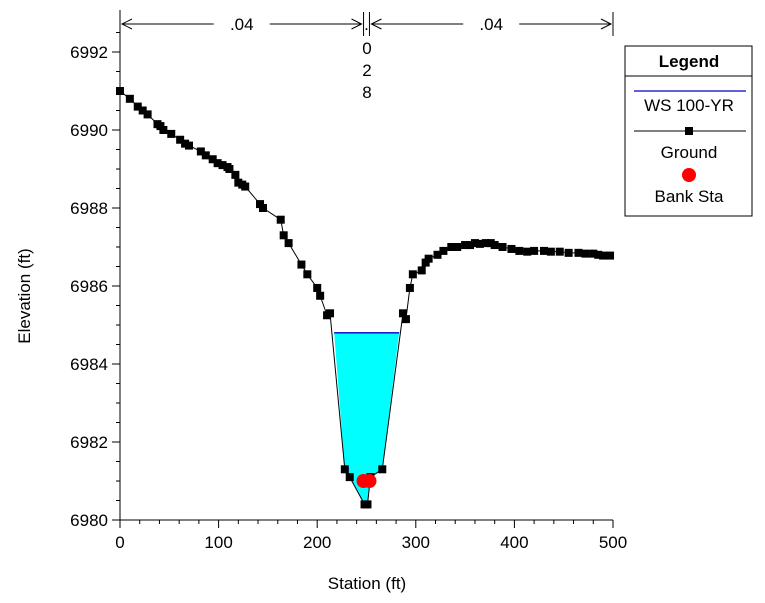  What do you see at coordinates (366, 48) in the screenshot?
I see `mannings-n-label-channel: 0` at bounding box center [366, 48].